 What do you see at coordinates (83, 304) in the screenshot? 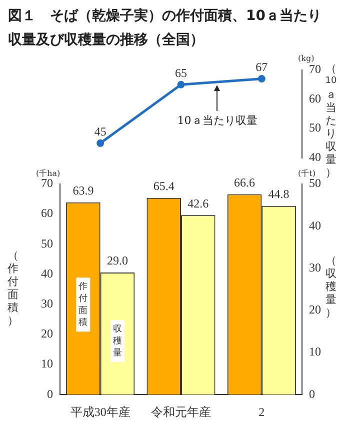
I see `series-label: 作付面積` at bounding box center [83, 304].